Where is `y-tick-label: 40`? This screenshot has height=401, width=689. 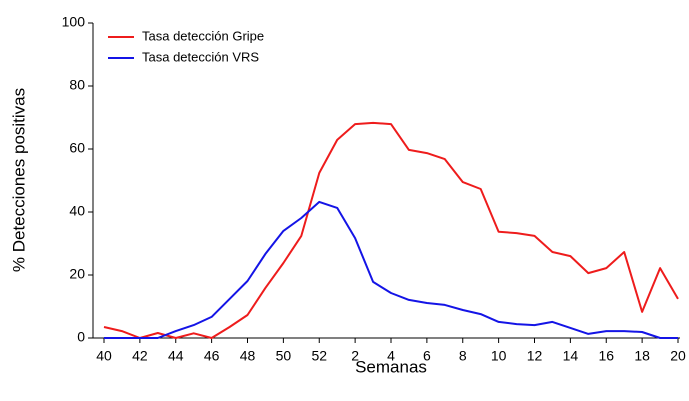
y-tick-label: 40 is located at coordinates (77, 211).